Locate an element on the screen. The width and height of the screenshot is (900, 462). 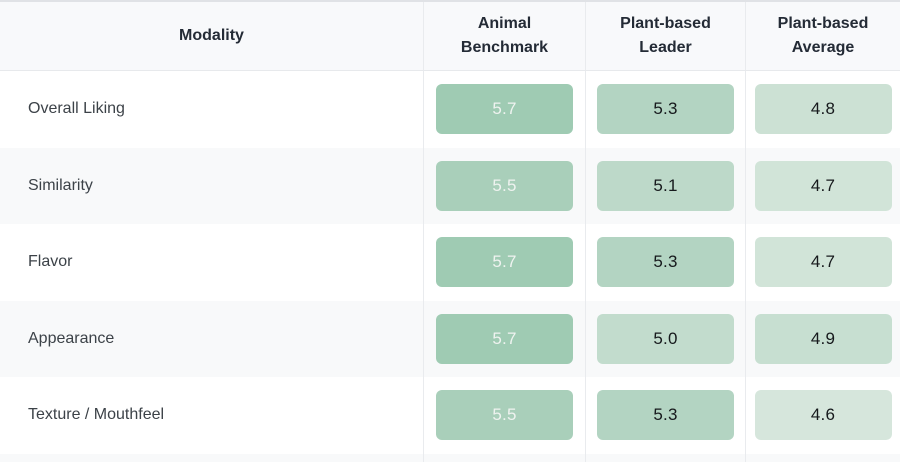
table-cell: 5.0 is located at coordinates (665, 338).